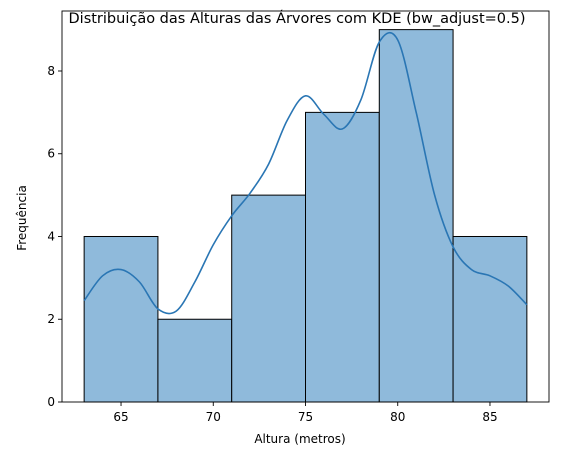  I want to click on y-axis: 0 2 4 6 8, so click(54, 236).